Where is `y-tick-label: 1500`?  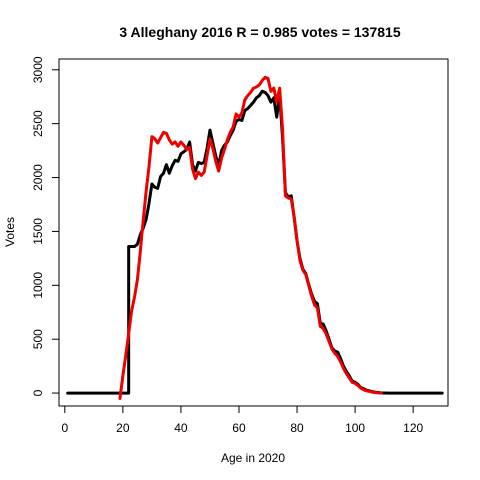
y-tick-label: 1500 is located at coordinates (38, 231).